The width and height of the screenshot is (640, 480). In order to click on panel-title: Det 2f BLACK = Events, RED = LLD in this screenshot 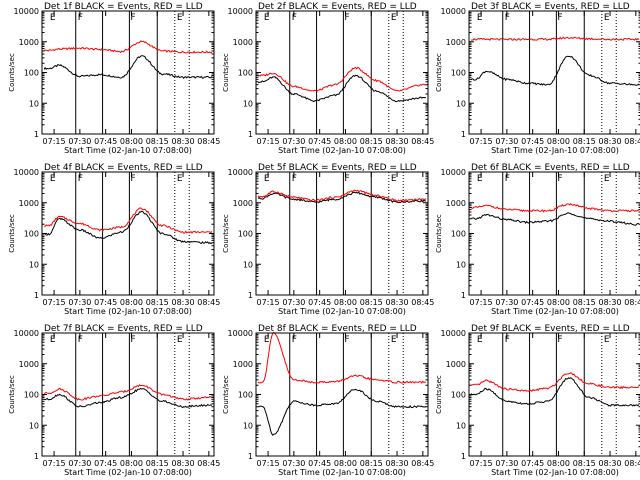, I will do `click(337, 7)`.